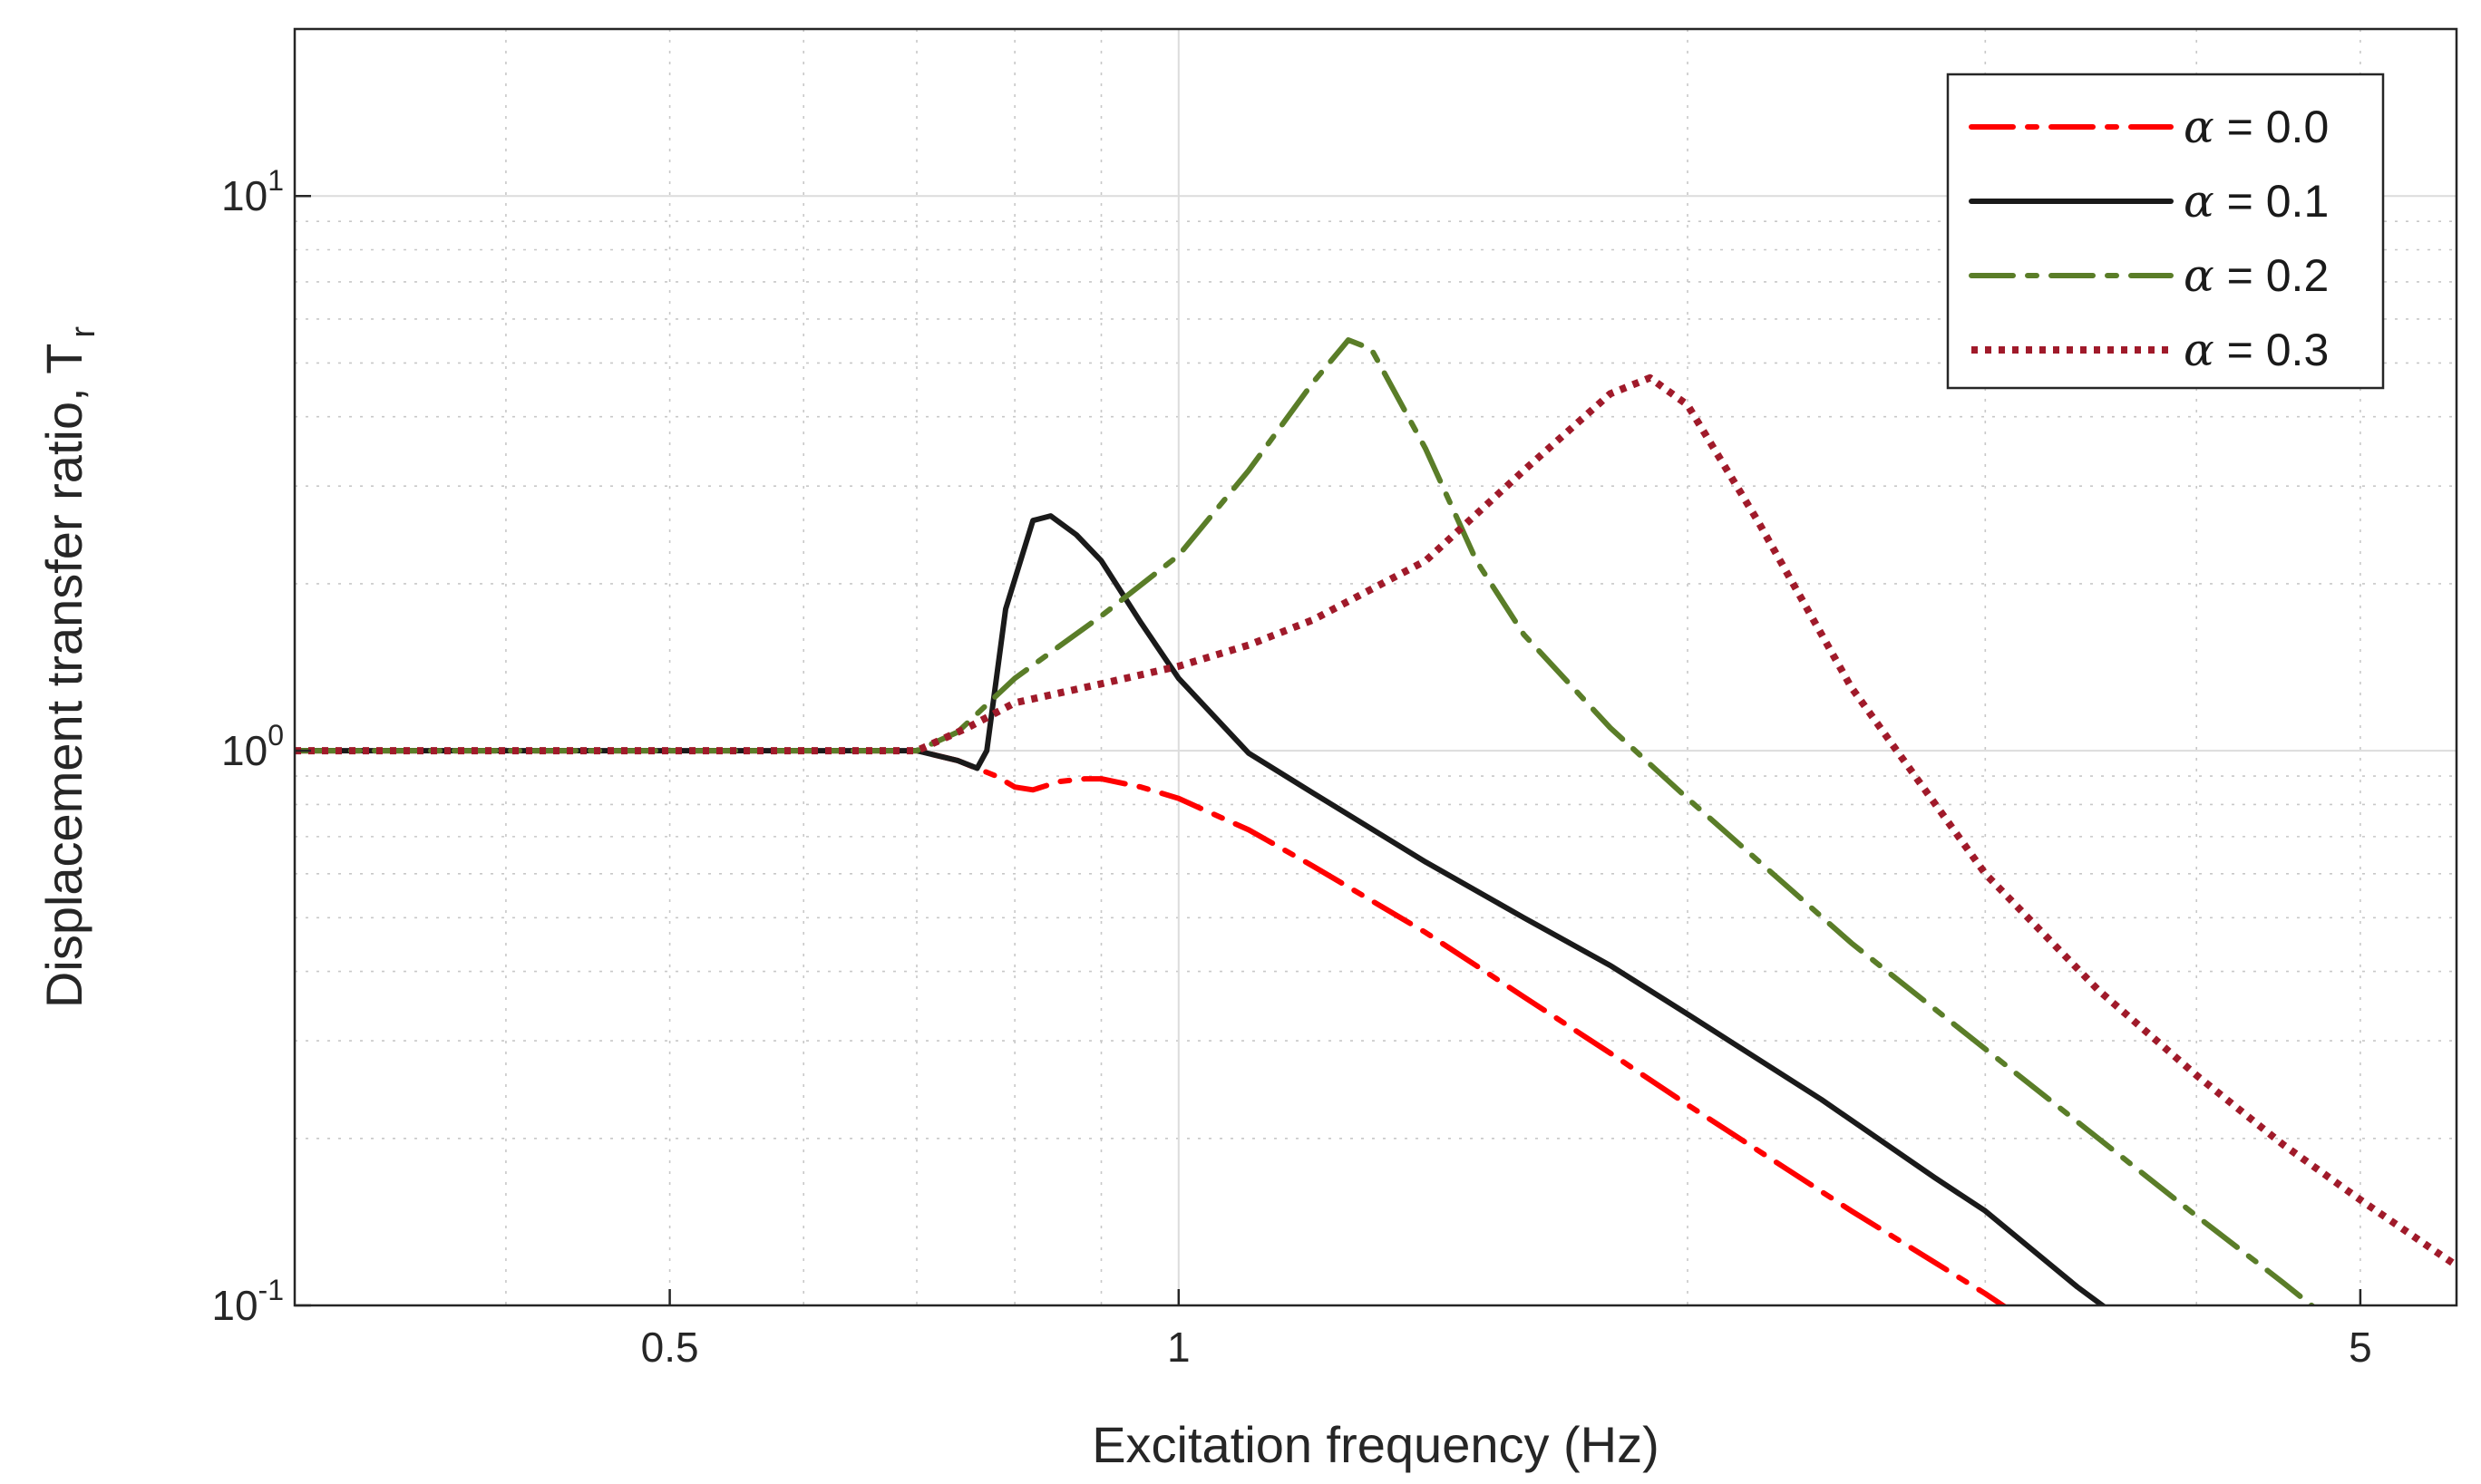 This screenshot has width=2481, height=1484. I want to click on legend-label-0: α = 0.0, so click(2256, 127).